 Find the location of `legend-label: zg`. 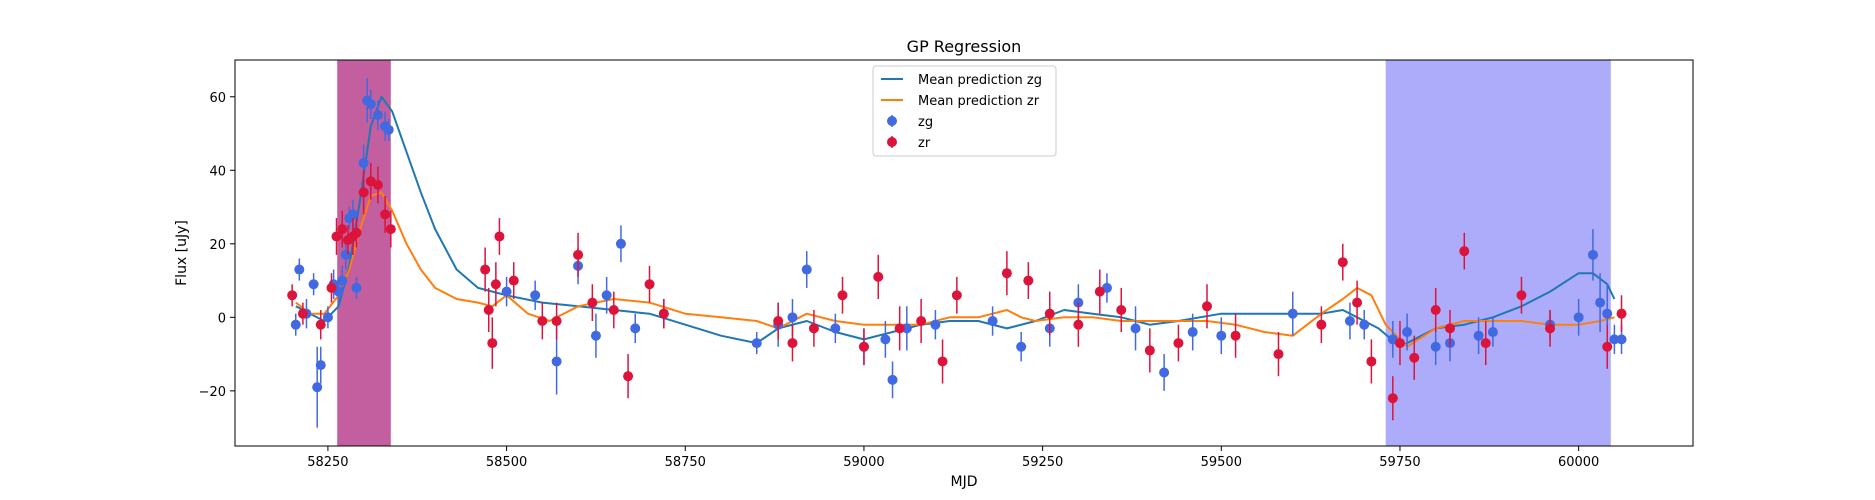

legend-label: zg is located at coordinates (925, 122).